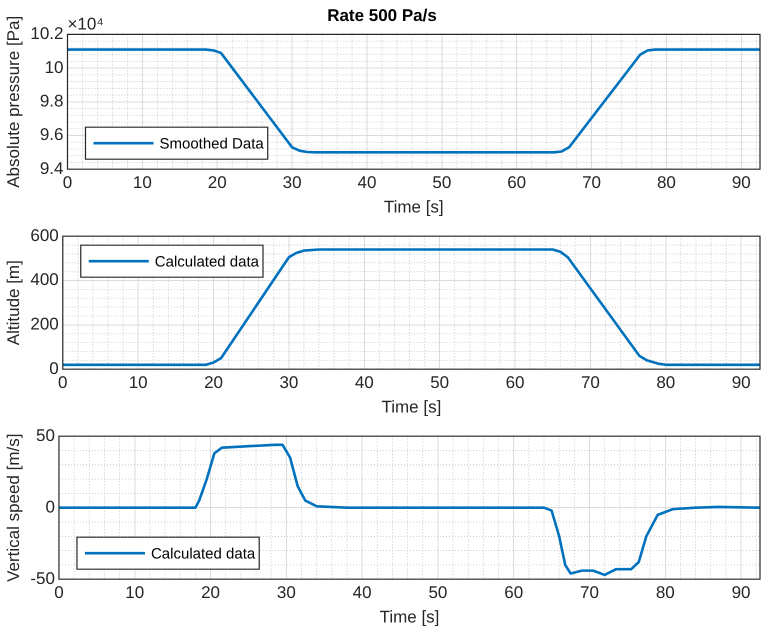  What do you see at coordinates (382, 15) in the screenshot?
I see `chart-title: Rate 500 Pa/s` at bounding box center [382, 15].